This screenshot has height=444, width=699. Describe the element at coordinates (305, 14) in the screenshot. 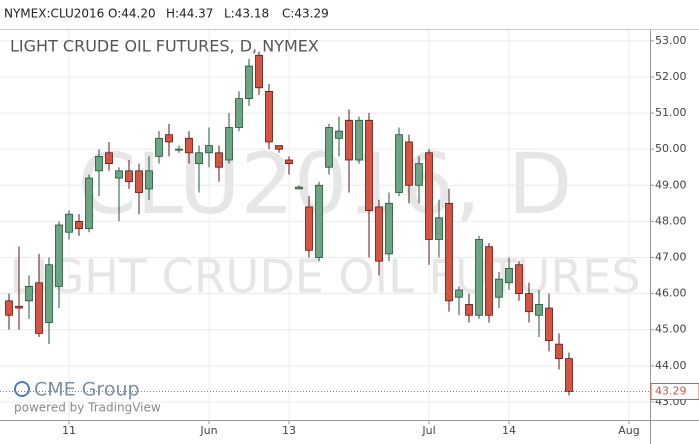

I see `header-value: C:43.29` at that location.